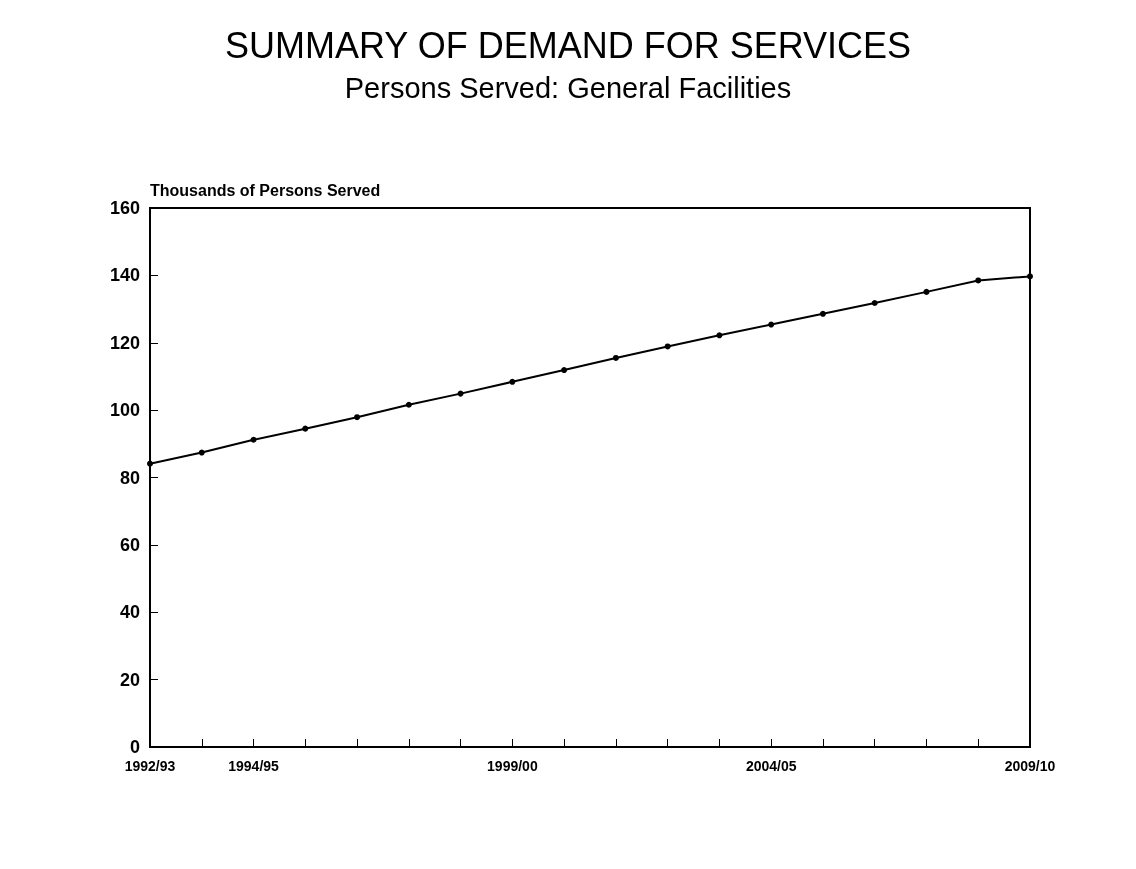 This screenshot has height=869, width=1136. Describe the element at coordinates (129, 612) in the screenshot. I see `y-tick-label: 40` at that location.